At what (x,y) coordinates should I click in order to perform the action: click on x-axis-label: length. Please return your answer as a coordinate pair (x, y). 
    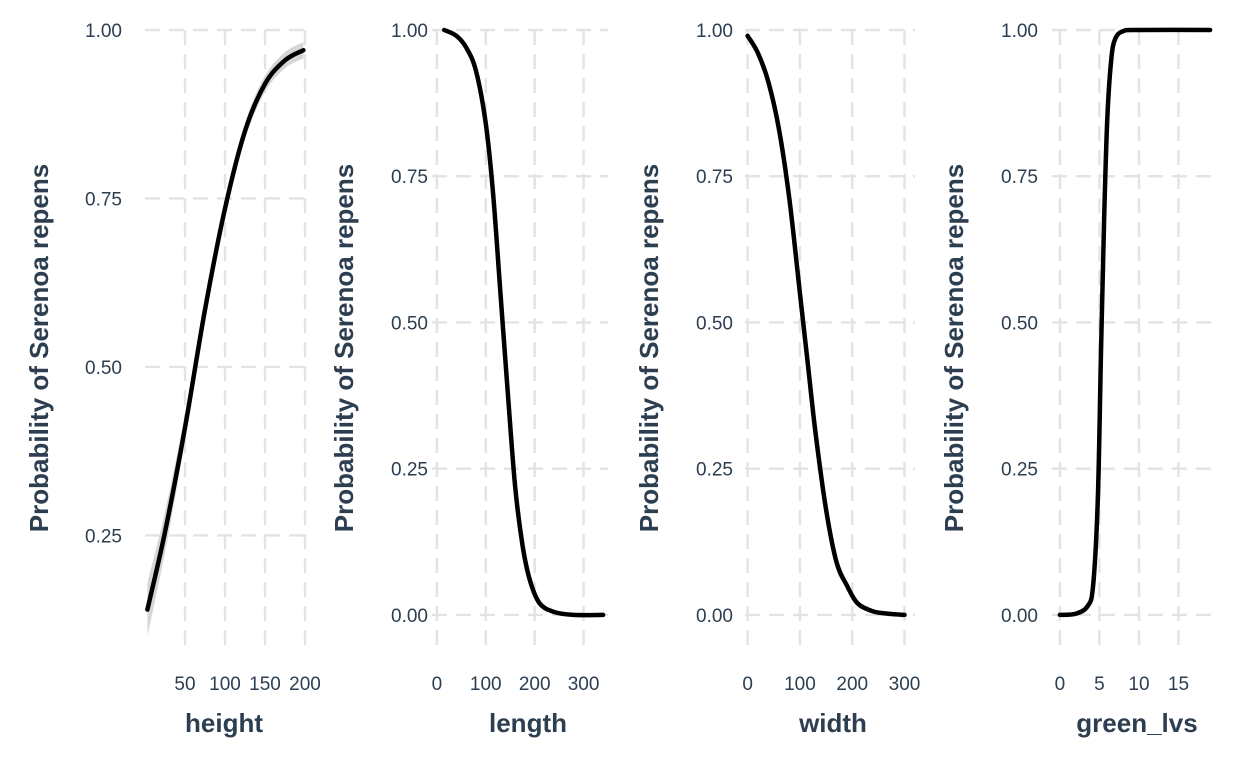
    Looking at the image, I should click on (528, 723).